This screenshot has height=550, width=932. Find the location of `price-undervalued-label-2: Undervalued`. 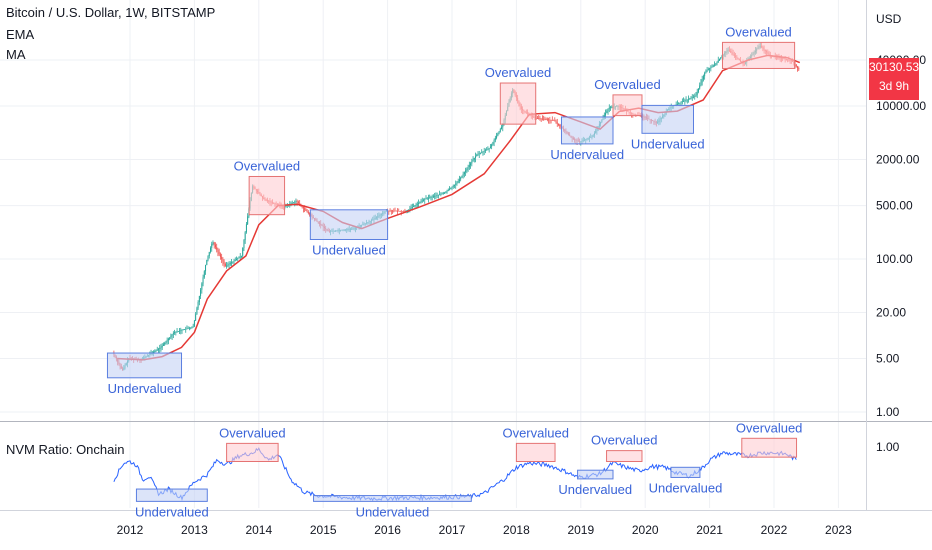

price-undervalued-label-2: Undervalued is located at coordinates (349, 249).